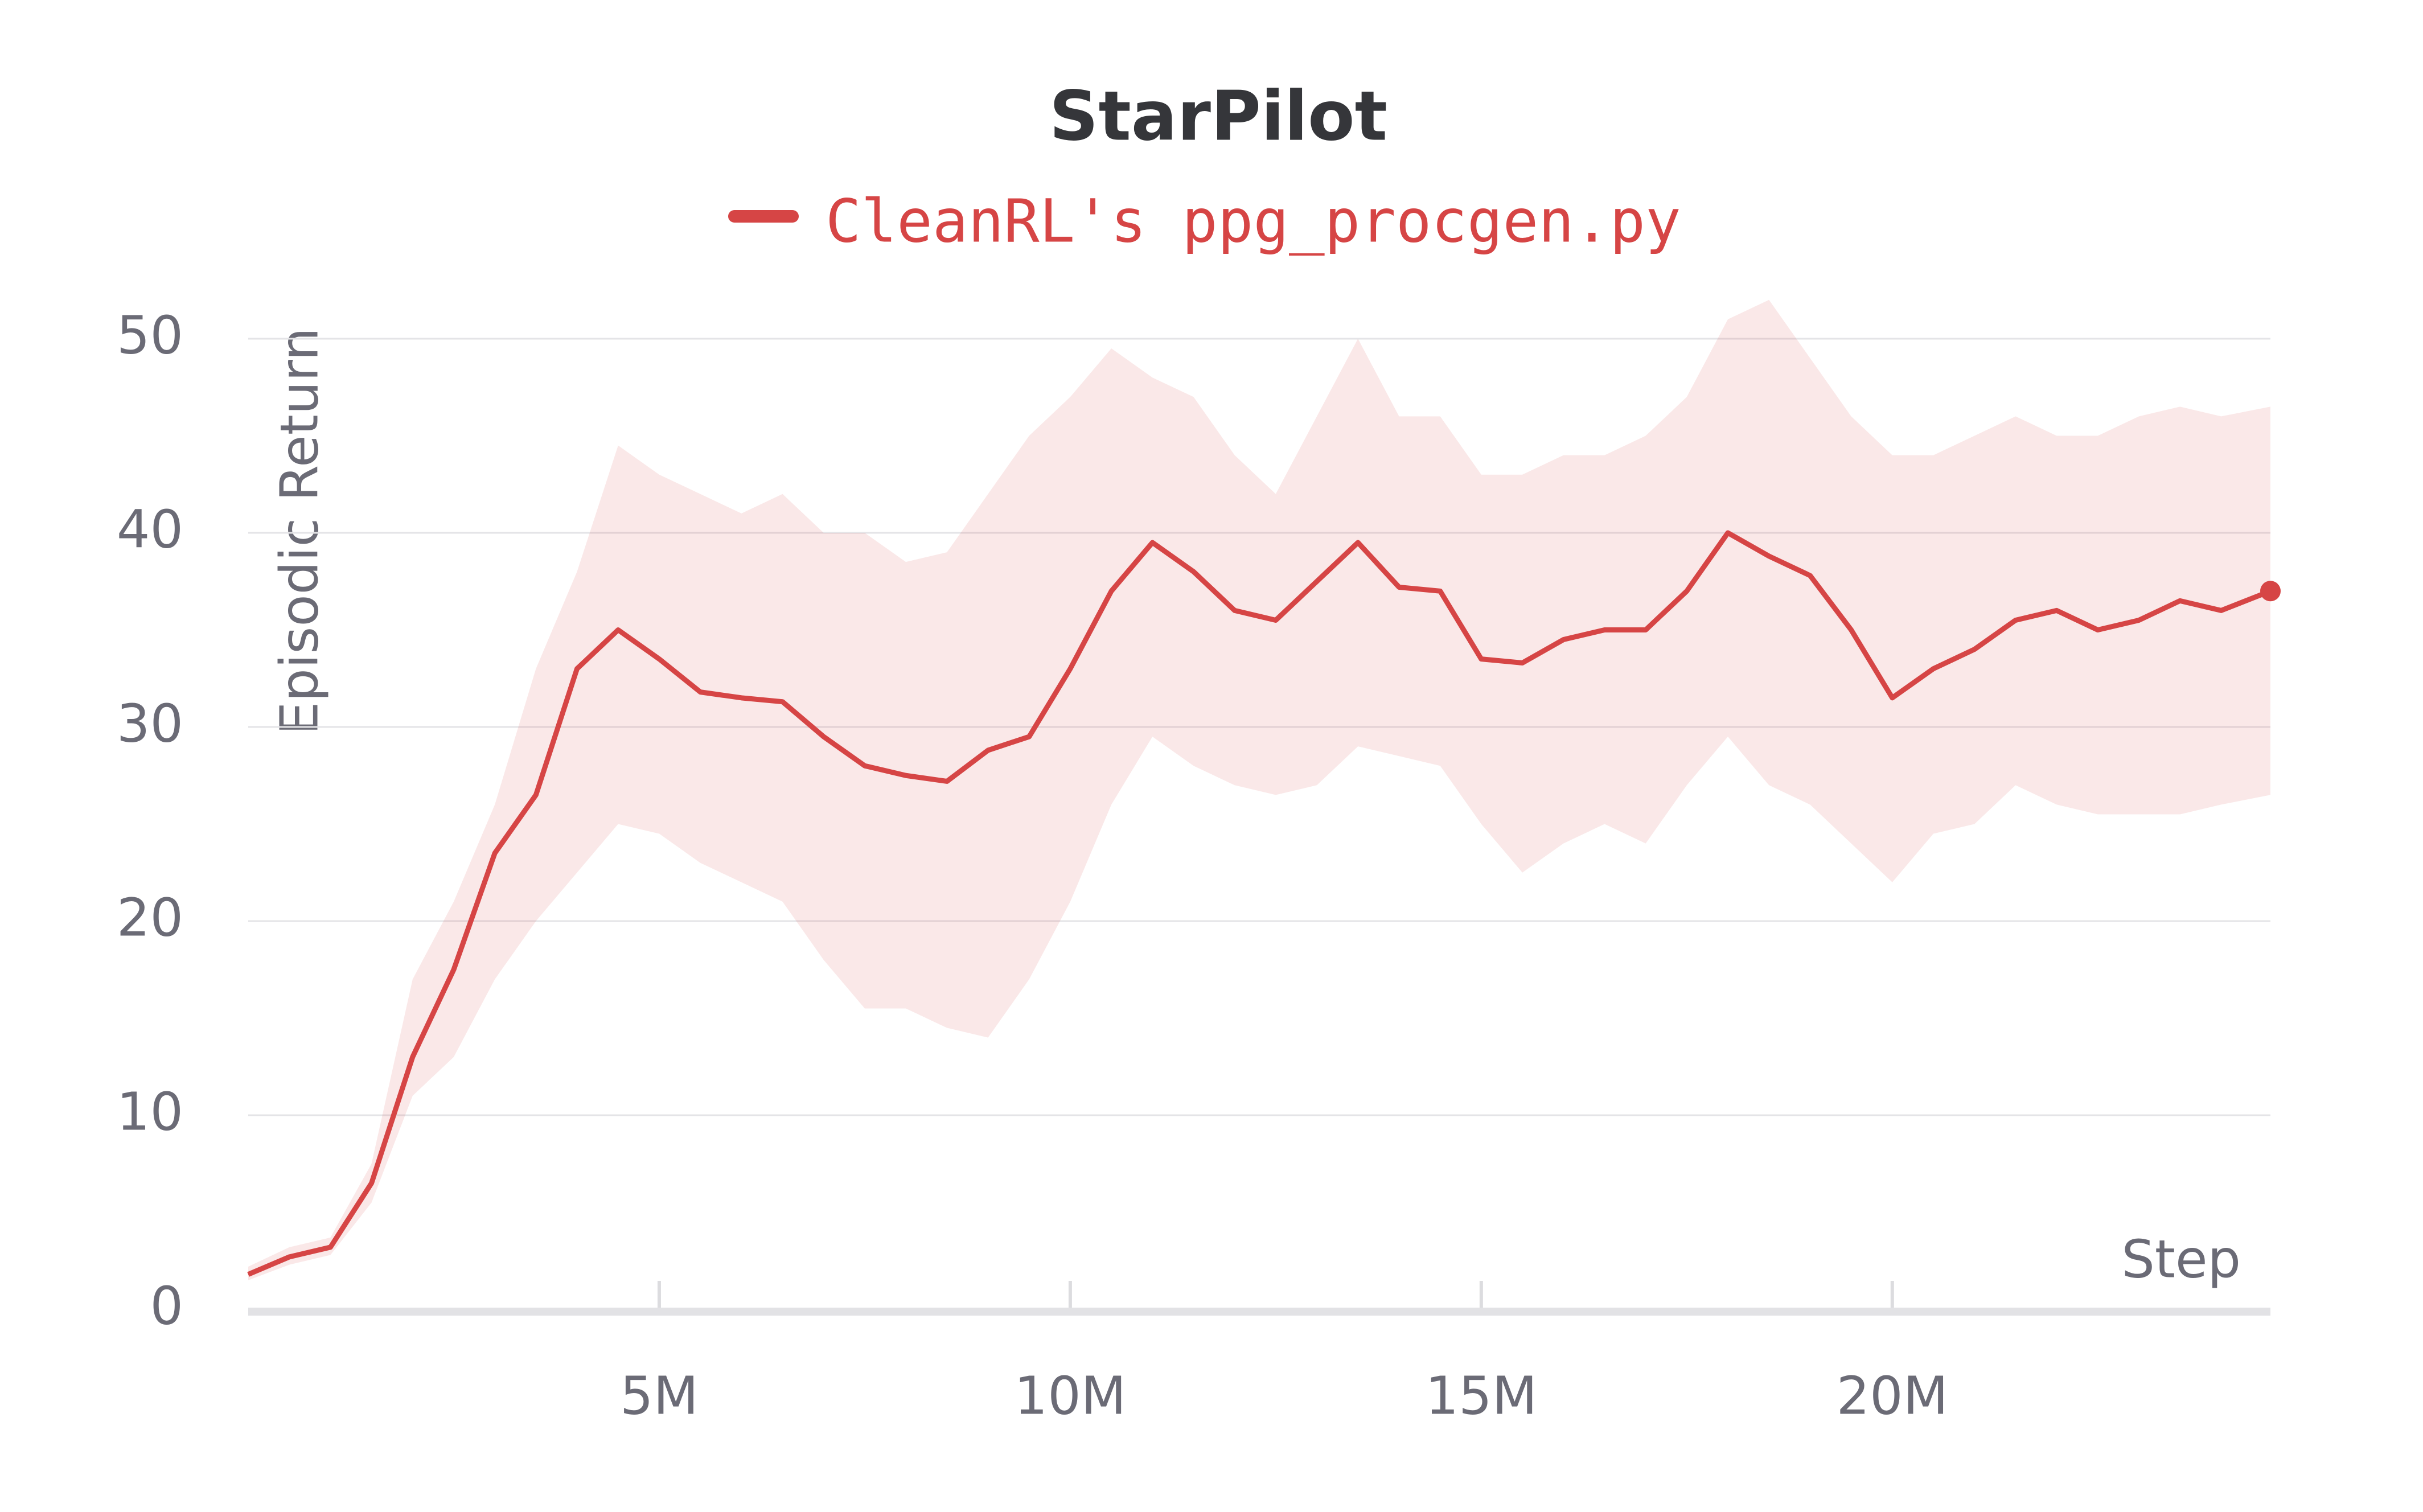  What do you see at coordinates (299, 530) in the screenshot?
I see `y-axis-label: Episodic Return` at bounding box center [299, 530].